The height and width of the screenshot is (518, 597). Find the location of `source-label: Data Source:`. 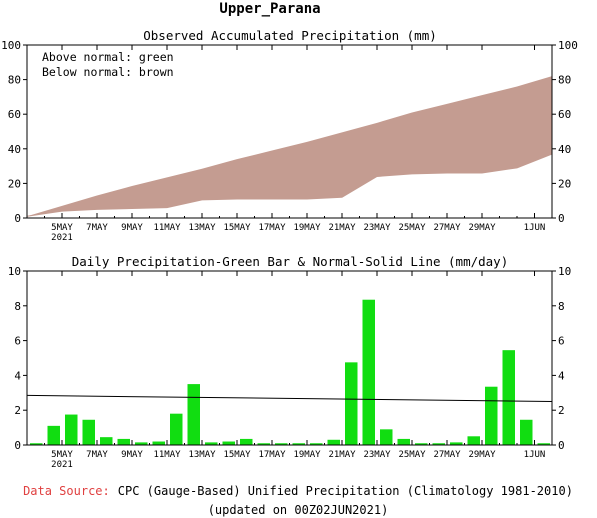

source-label: Data Source: is located at coordinates (66, 491).